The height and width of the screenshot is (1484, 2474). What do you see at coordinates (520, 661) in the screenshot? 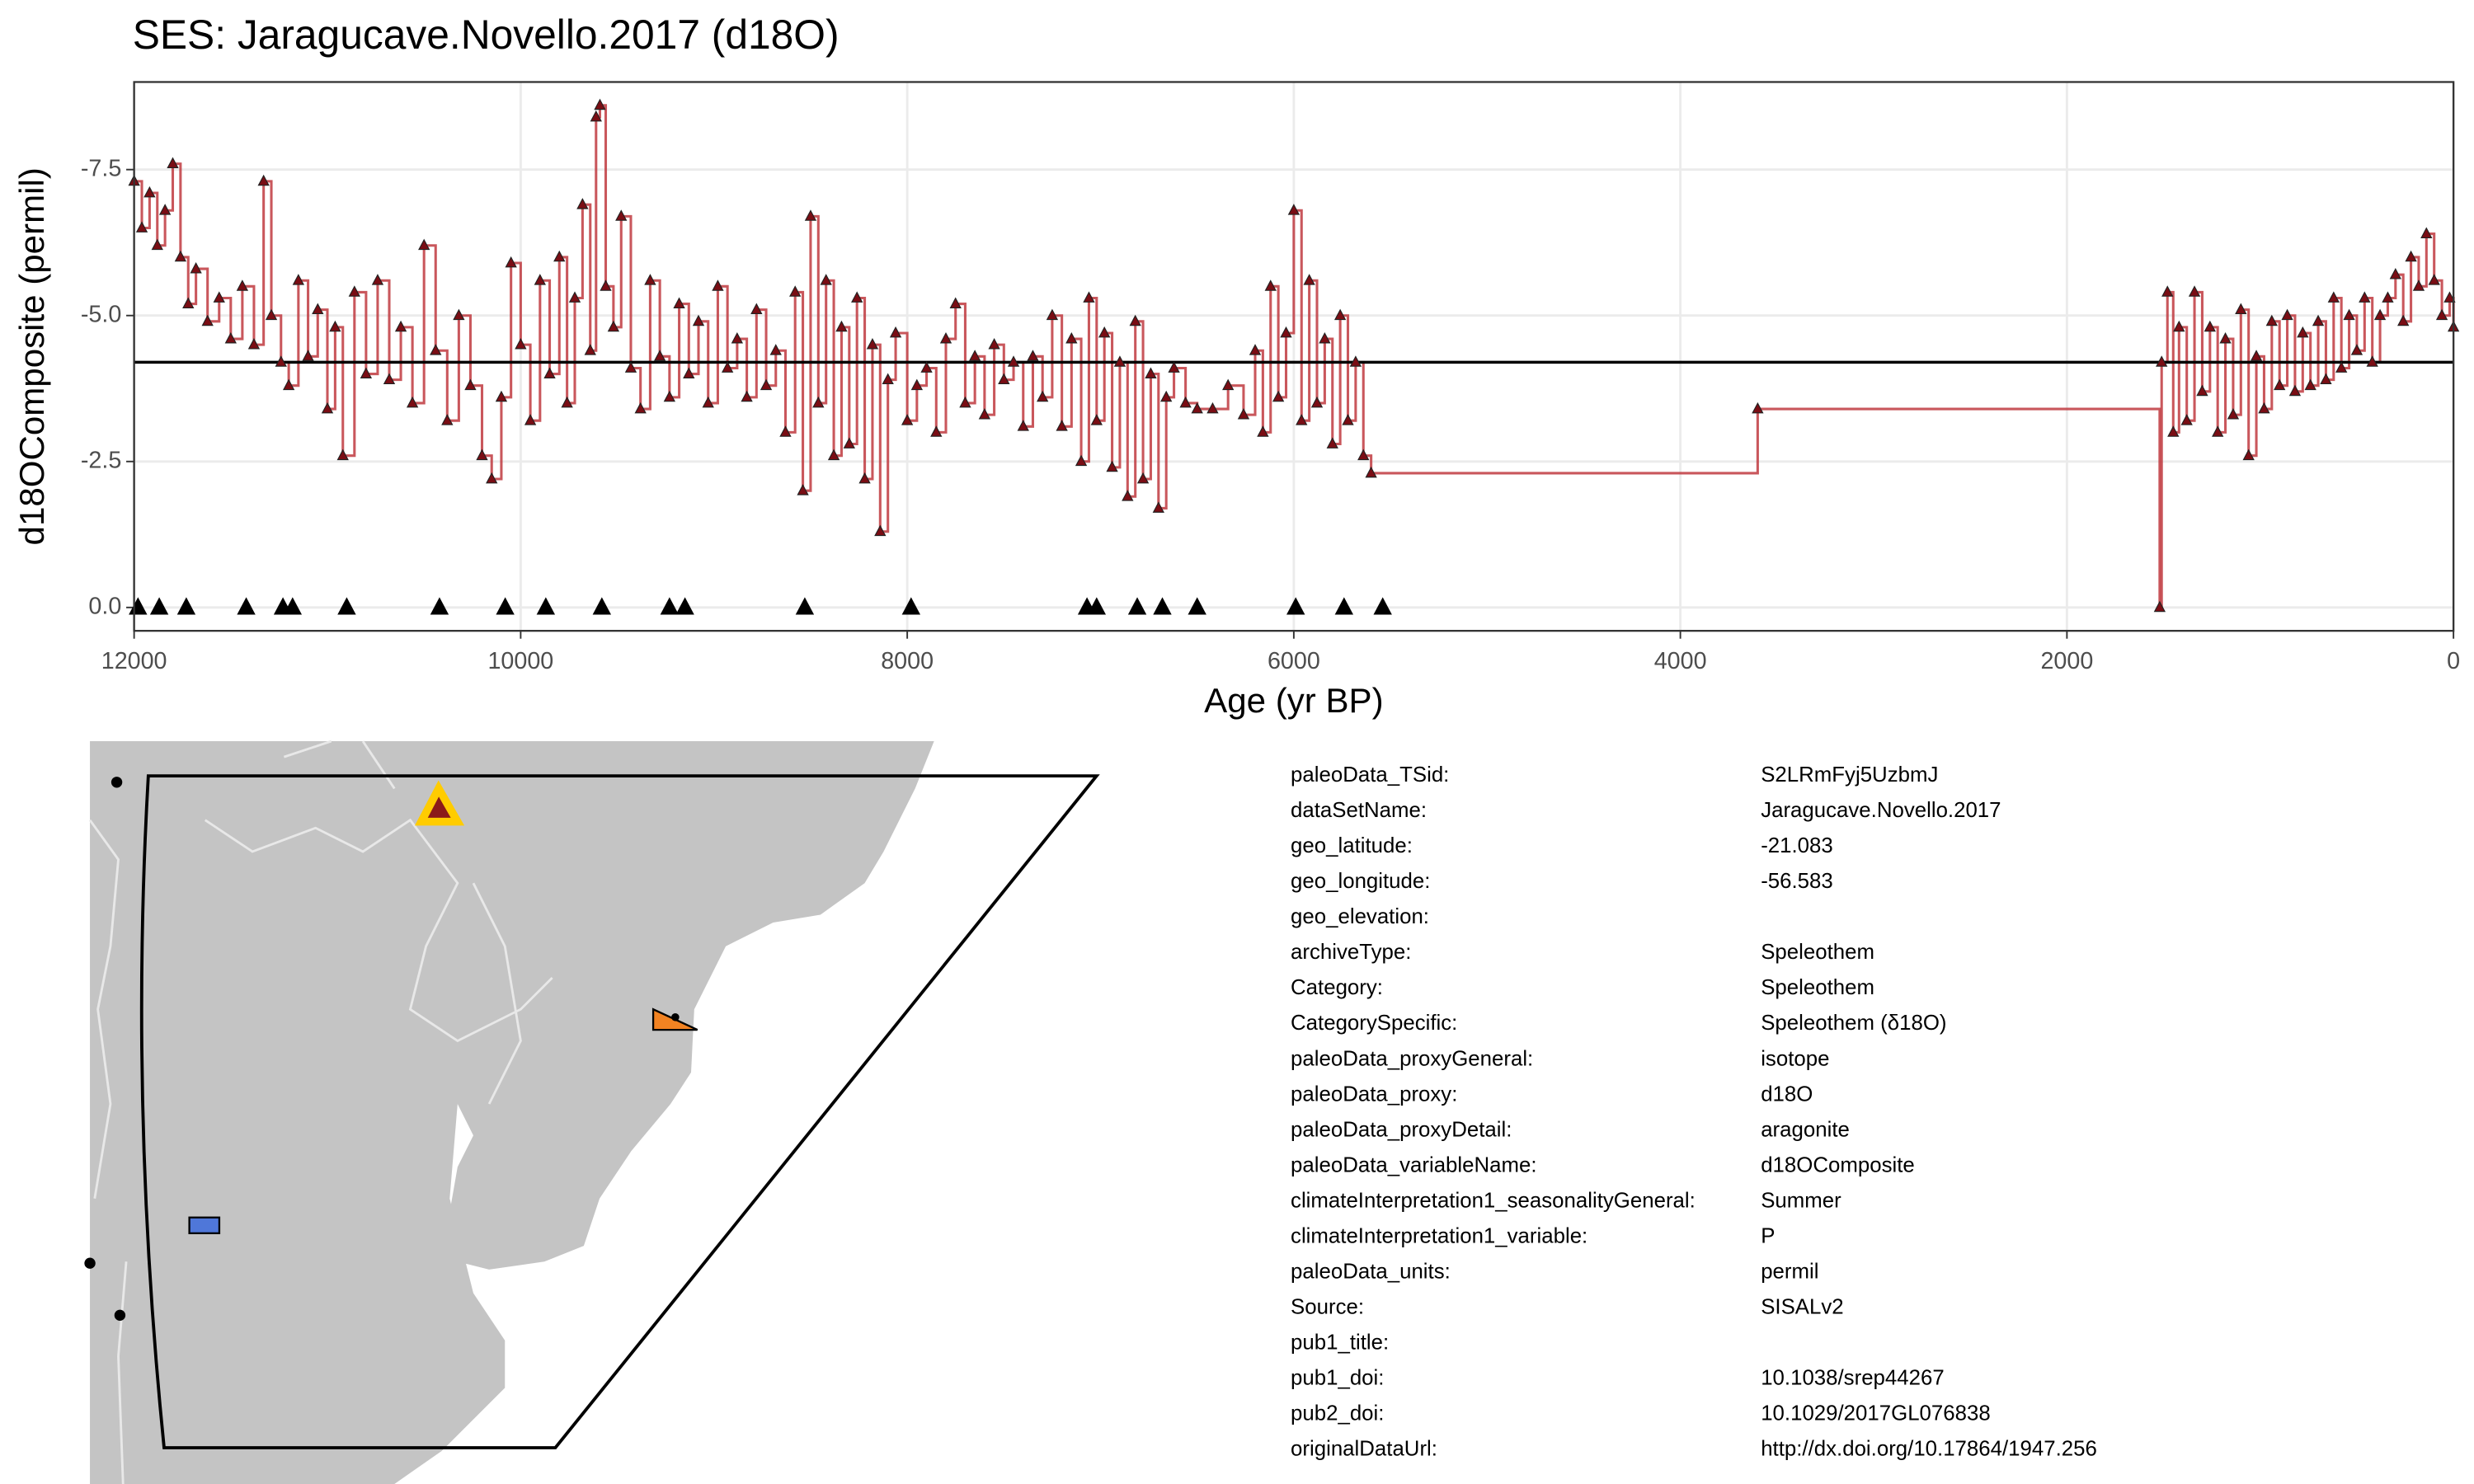
I see `x-tick-label: 10000` at bounding box center [520, 661].